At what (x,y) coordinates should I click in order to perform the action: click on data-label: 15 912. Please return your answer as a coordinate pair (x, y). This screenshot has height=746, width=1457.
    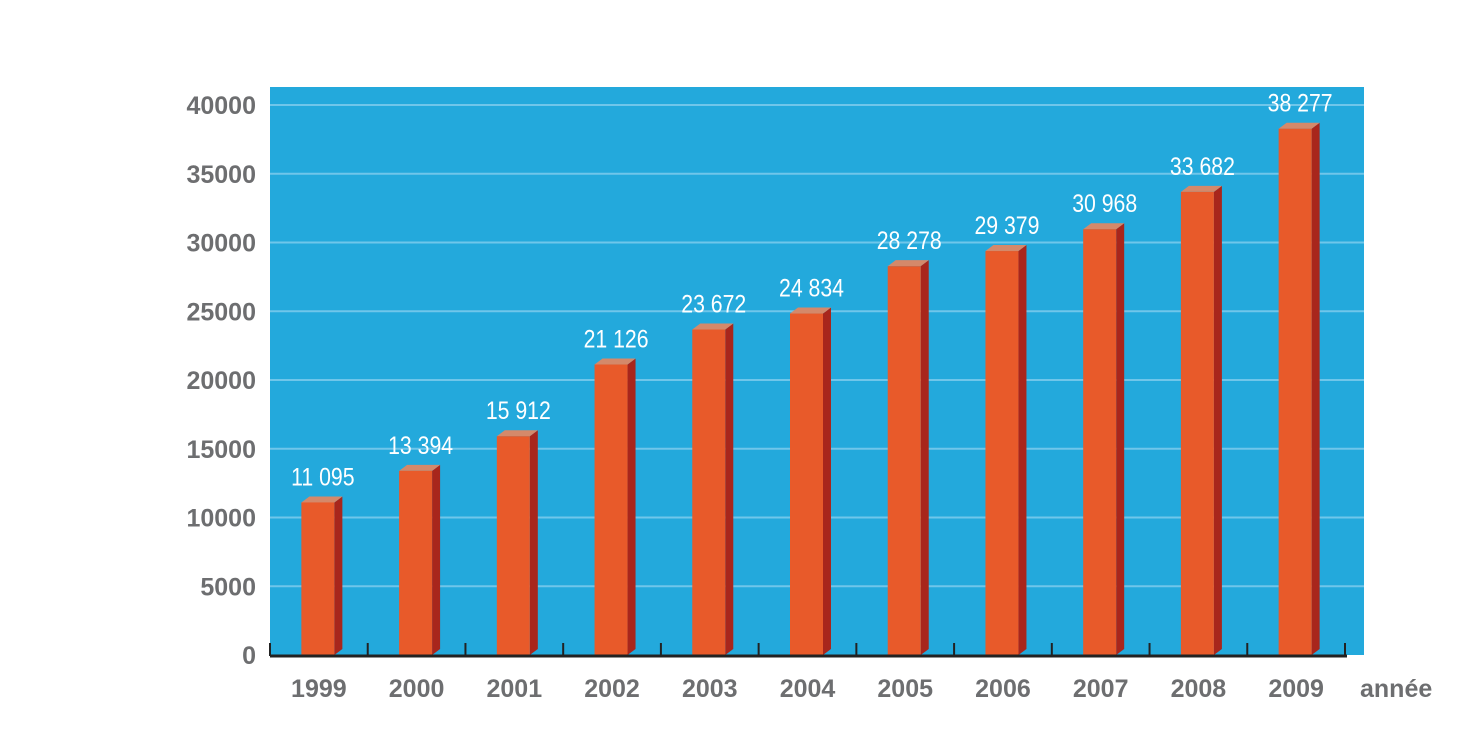
    Looking at the image, I should click on (518, 411).